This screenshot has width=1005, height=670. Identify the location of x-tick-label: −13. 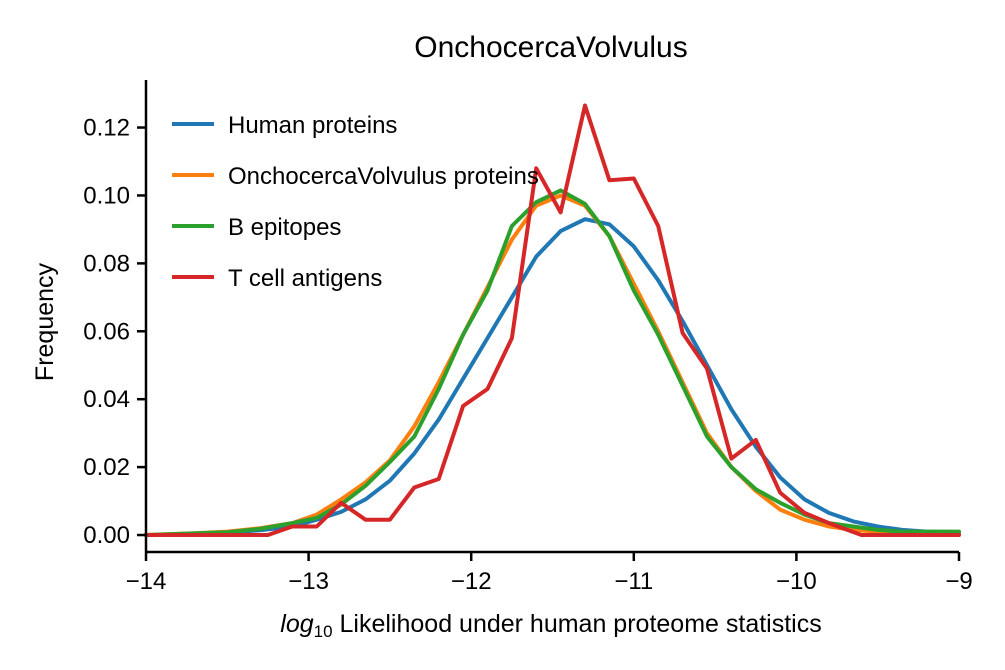
(308, 581).